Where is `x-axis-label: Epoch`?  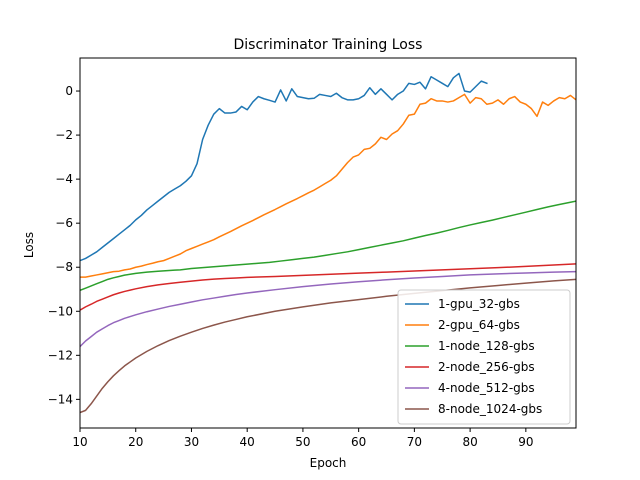 x-axis-label: Epoch is located at coordinates (328, 463).